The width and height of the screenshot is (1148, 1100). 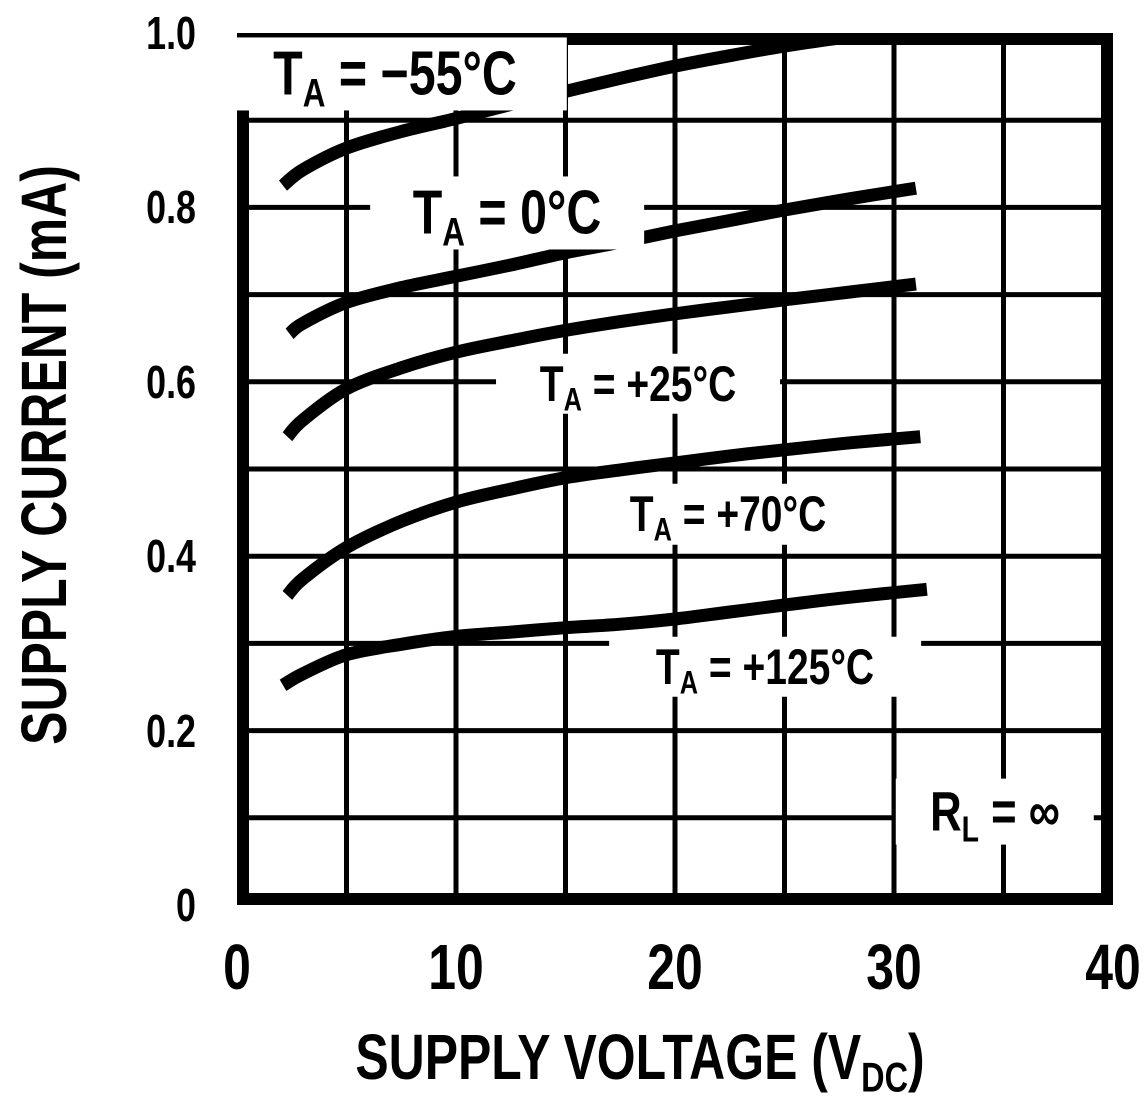 I want to click on y-tick-label-0.8: 0.8, so click(x=171, y=207).